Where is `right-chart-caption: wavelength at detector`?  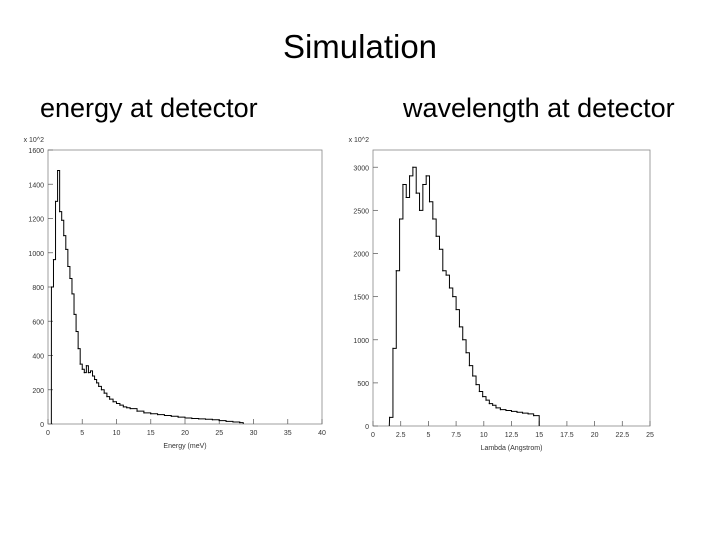
right-chart-caption: wavelength at detector is located at coordinates (539, 108).